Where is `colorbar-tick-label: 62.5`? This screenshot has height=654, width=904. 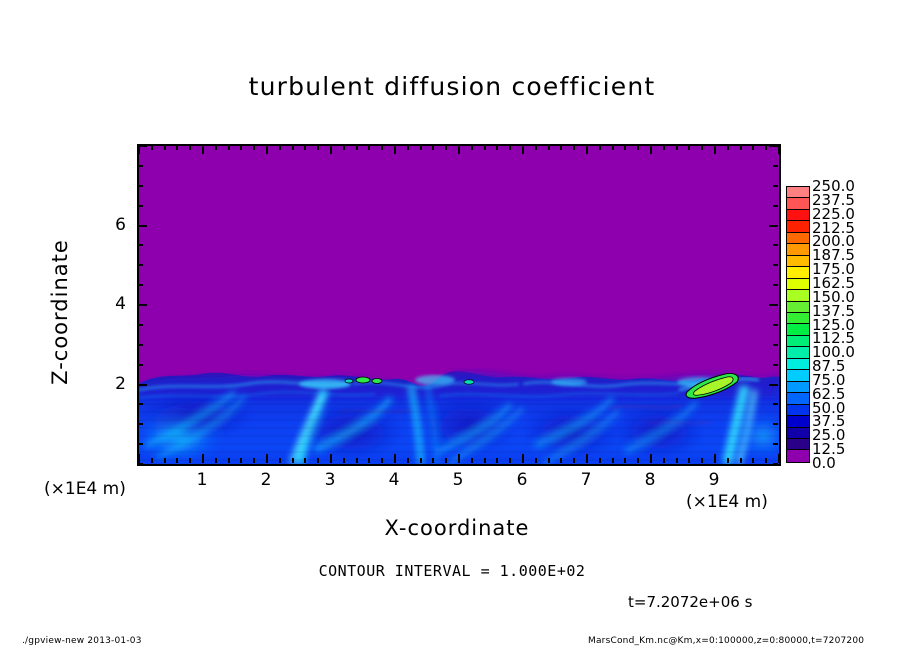
colorbar-tick-label: 62.5 is located at coordinates (829, 393).